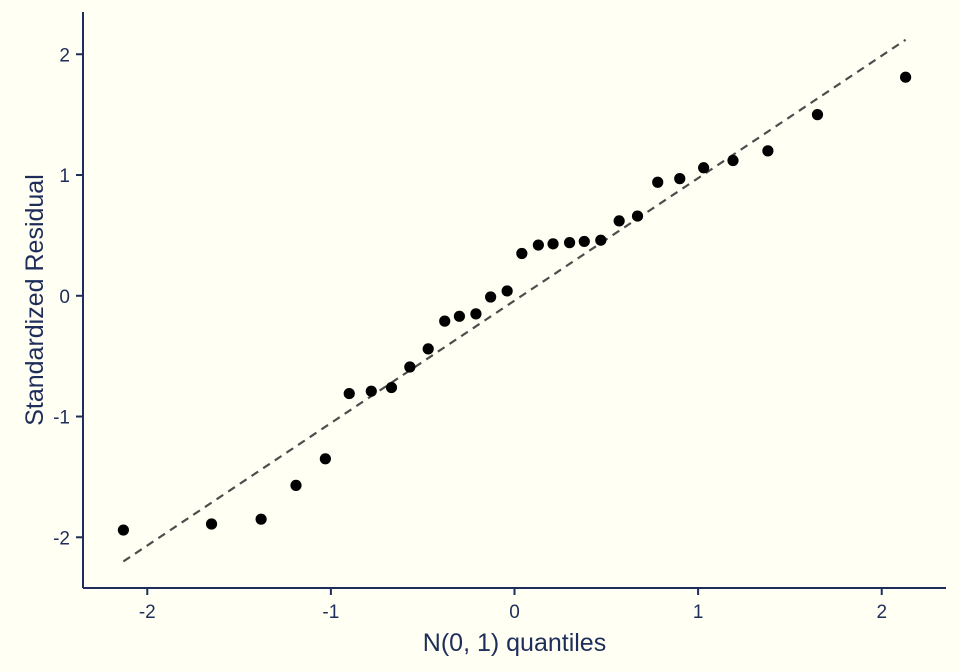 The height and width of the screenshot is (672, 960). What do you see at coordinates (35, 300) in the screenshot?
I see `y-axis-title: Standardized Residual` at bounding box center [35, 300].